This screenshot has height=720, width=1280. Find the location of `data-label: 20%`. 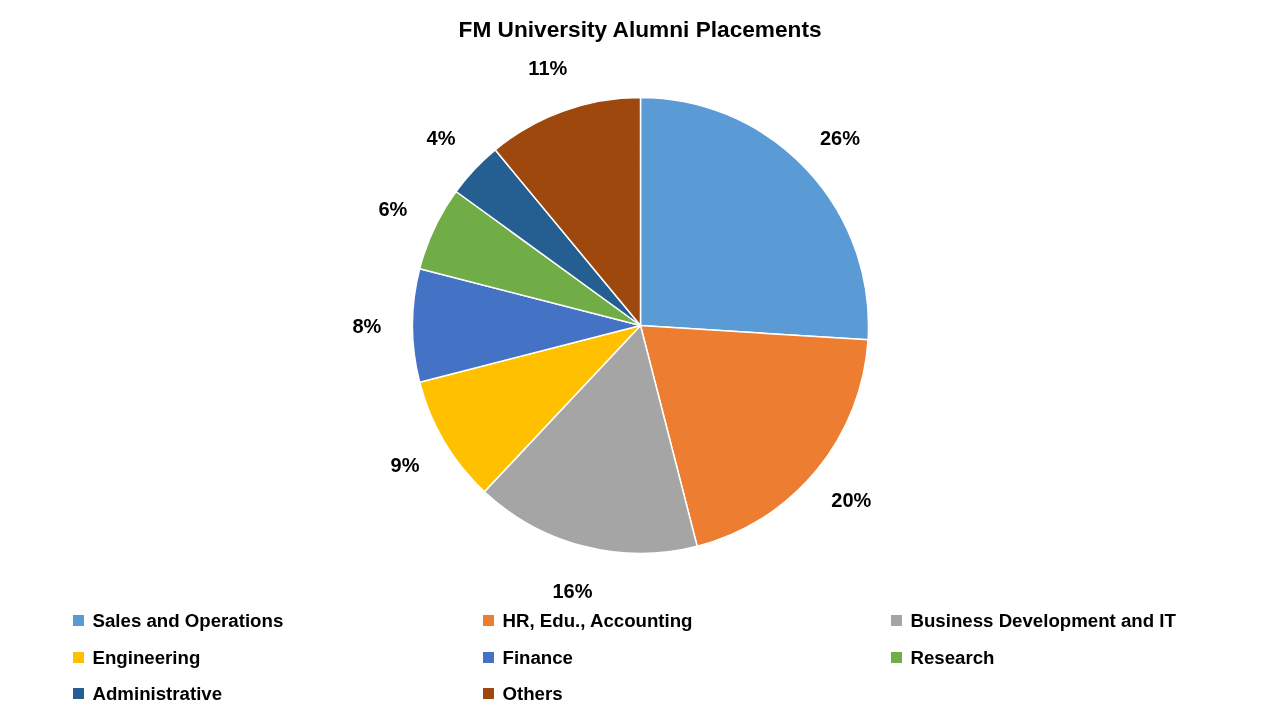

data-label: 20% is located at coordinates (851, 499).